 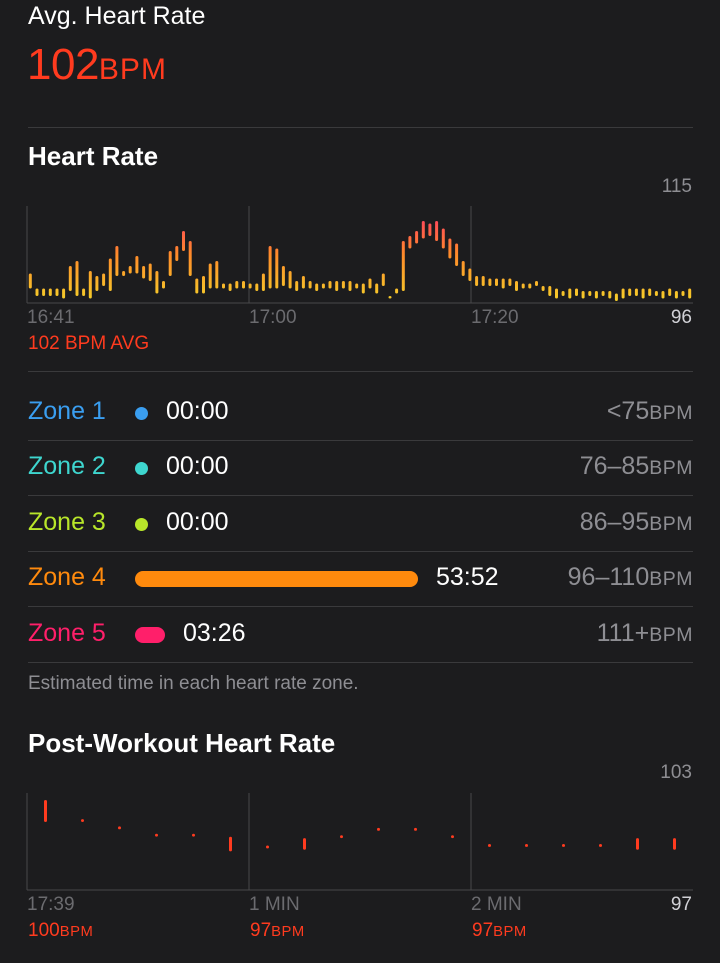 What do you see at coordinates (273, 317) in the screenshot?
I see `heart-rate-x-label-mid: 17:00` at bounding box center [273, 317].